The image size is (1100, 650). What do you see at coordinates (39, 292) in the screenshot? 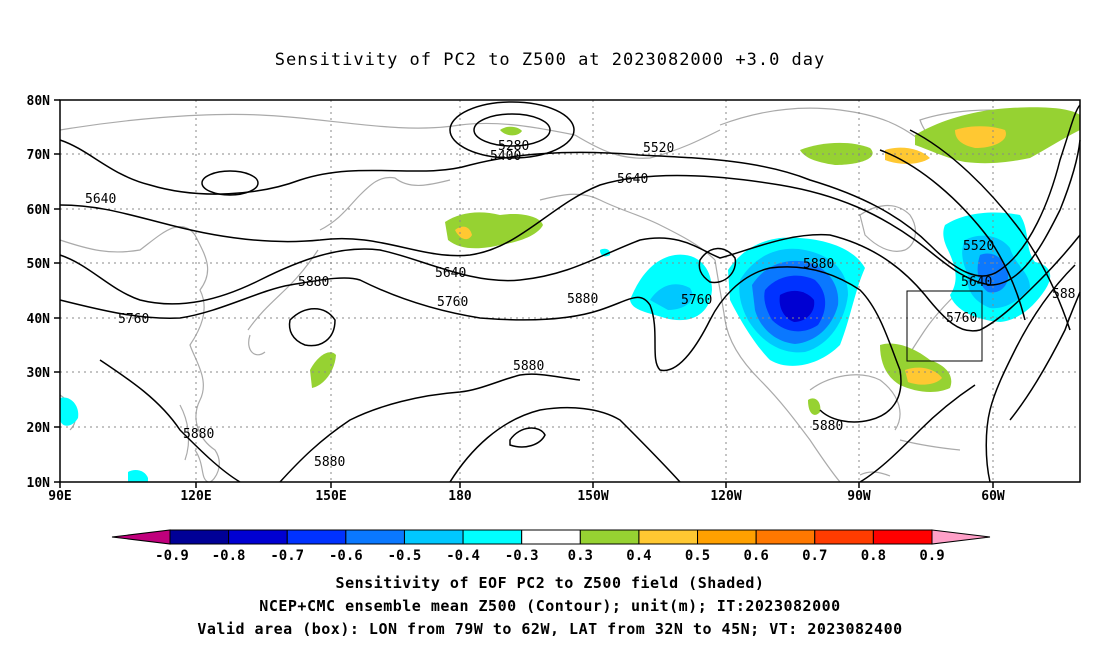
I see `lat-axis-labels: 80N 70N 60N 50N 40N 30N 20N 10N` at bounding box center [39, 292].